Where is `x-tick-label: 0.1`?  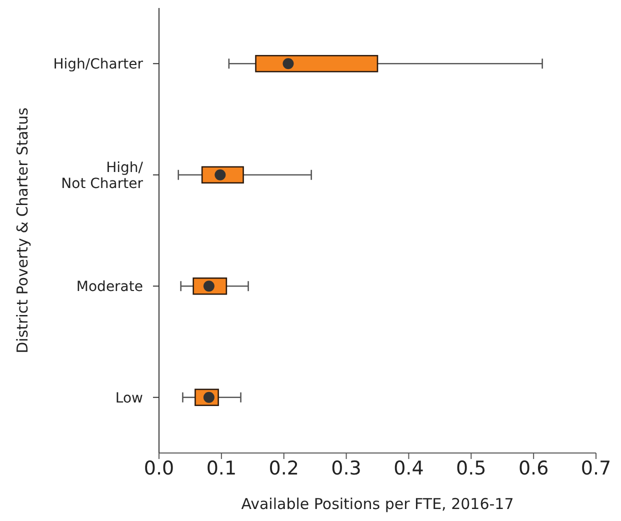 x-tick-label: 0.1 is located at coordinates (221, 468).